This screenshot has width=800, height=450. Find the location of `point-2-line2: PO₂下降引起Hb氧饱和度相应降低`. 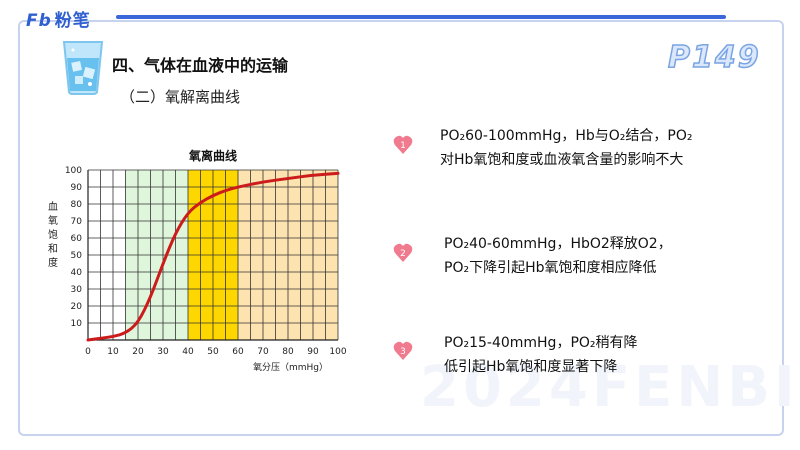

point-2-line2: PO₂下降引起Hb氧饱和度相应降低 is located at coordinates (550, 268).